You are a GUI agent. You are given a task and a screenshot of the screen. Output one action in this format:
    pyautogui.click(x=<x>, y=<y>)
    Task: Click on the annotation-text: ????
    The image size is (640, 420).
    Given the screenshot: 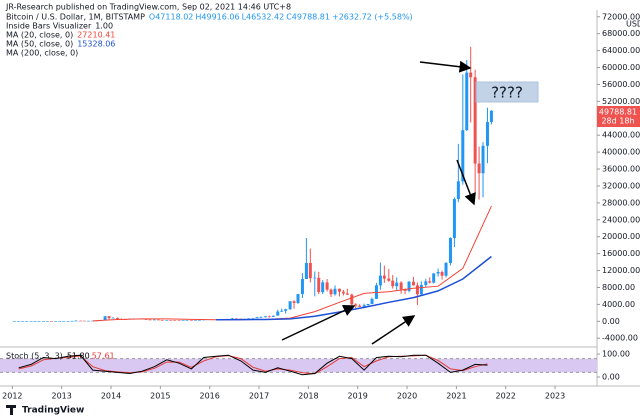 What is the action you would take?
    pyautogui.click(x=507, y=93)
    